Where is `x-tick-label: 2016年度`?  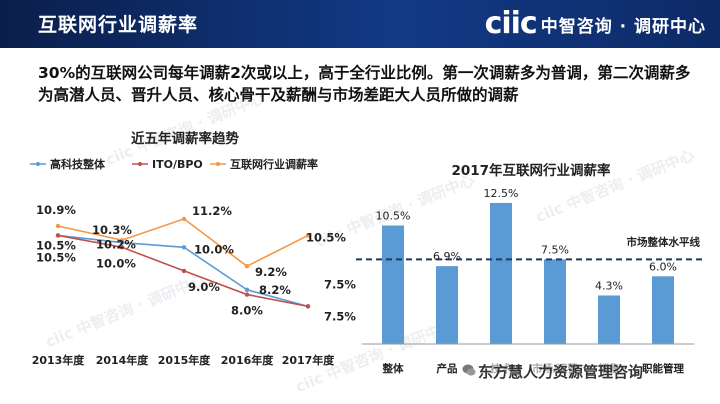 x-tick-label: 2016年度 is located at coordinates (248, 360).